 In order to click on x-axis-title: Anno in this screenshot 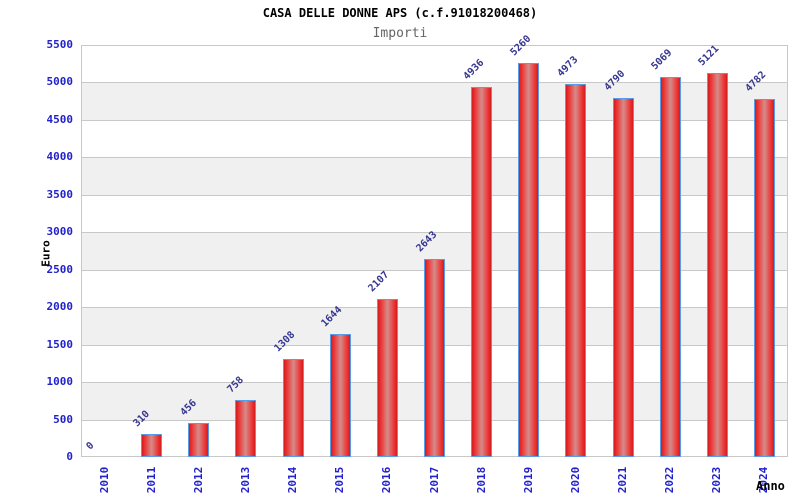, I will do `click(770, 486)`.